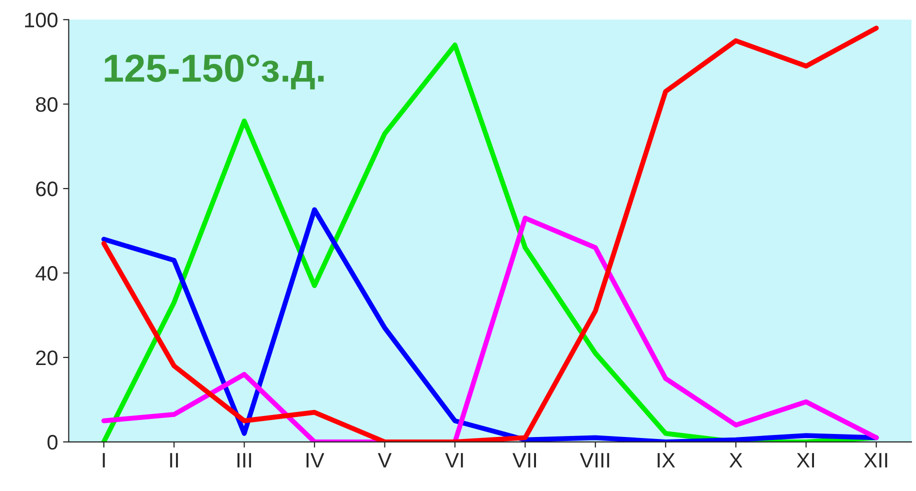 This screenshot has height=491, width=916. I want to click on y-tick-label: 80, so click(47, 104).